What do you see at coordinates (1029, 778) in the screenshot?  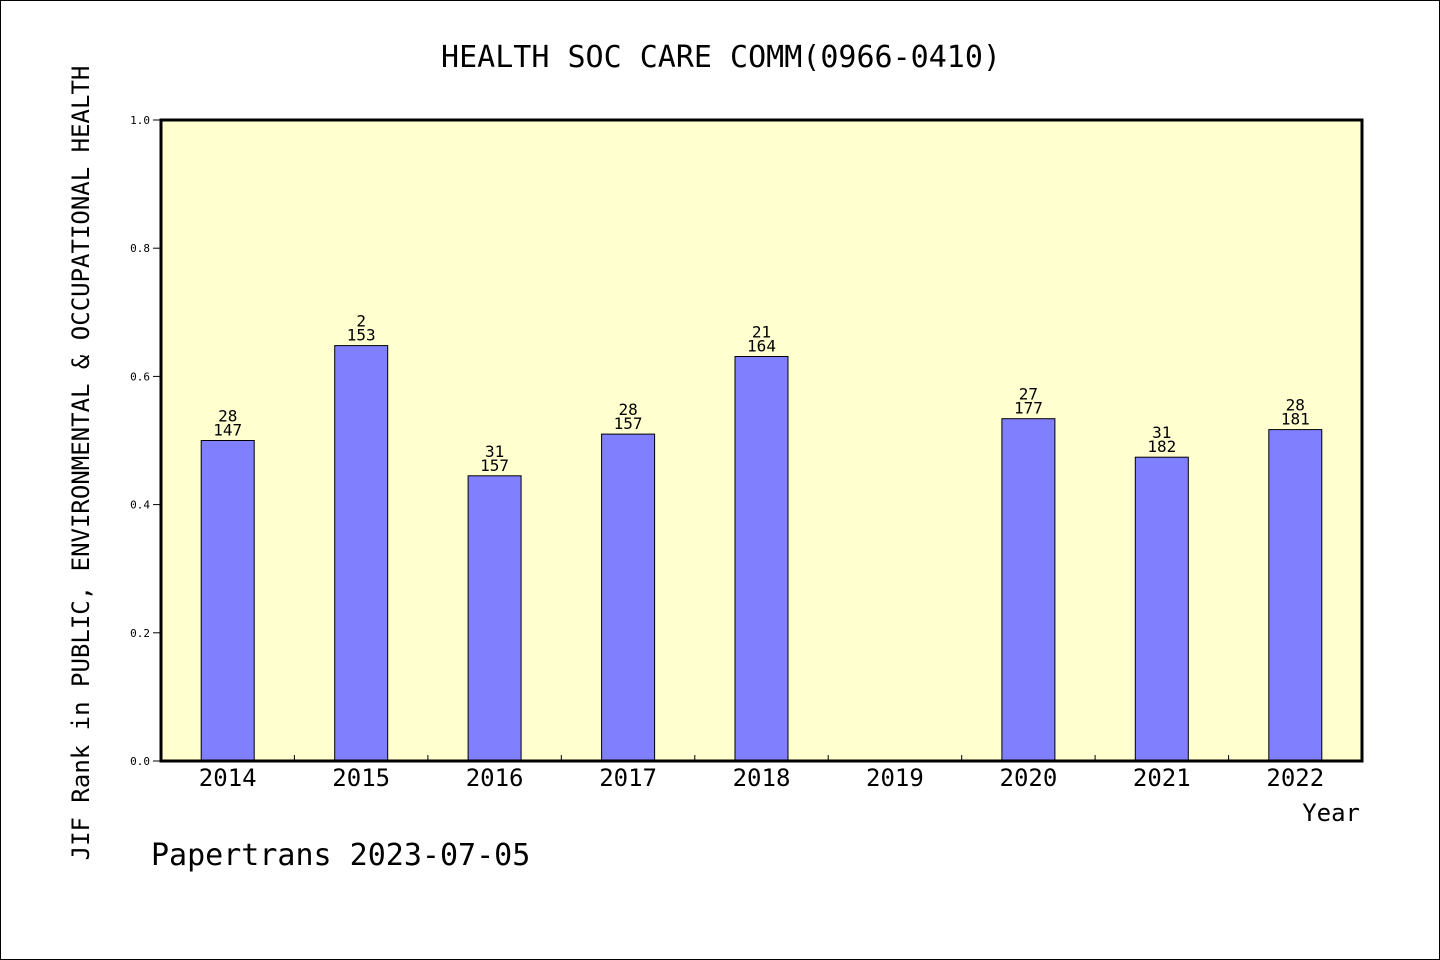 I see `x-tick-label-2020: 2020` at bounding box center [1029, 778].